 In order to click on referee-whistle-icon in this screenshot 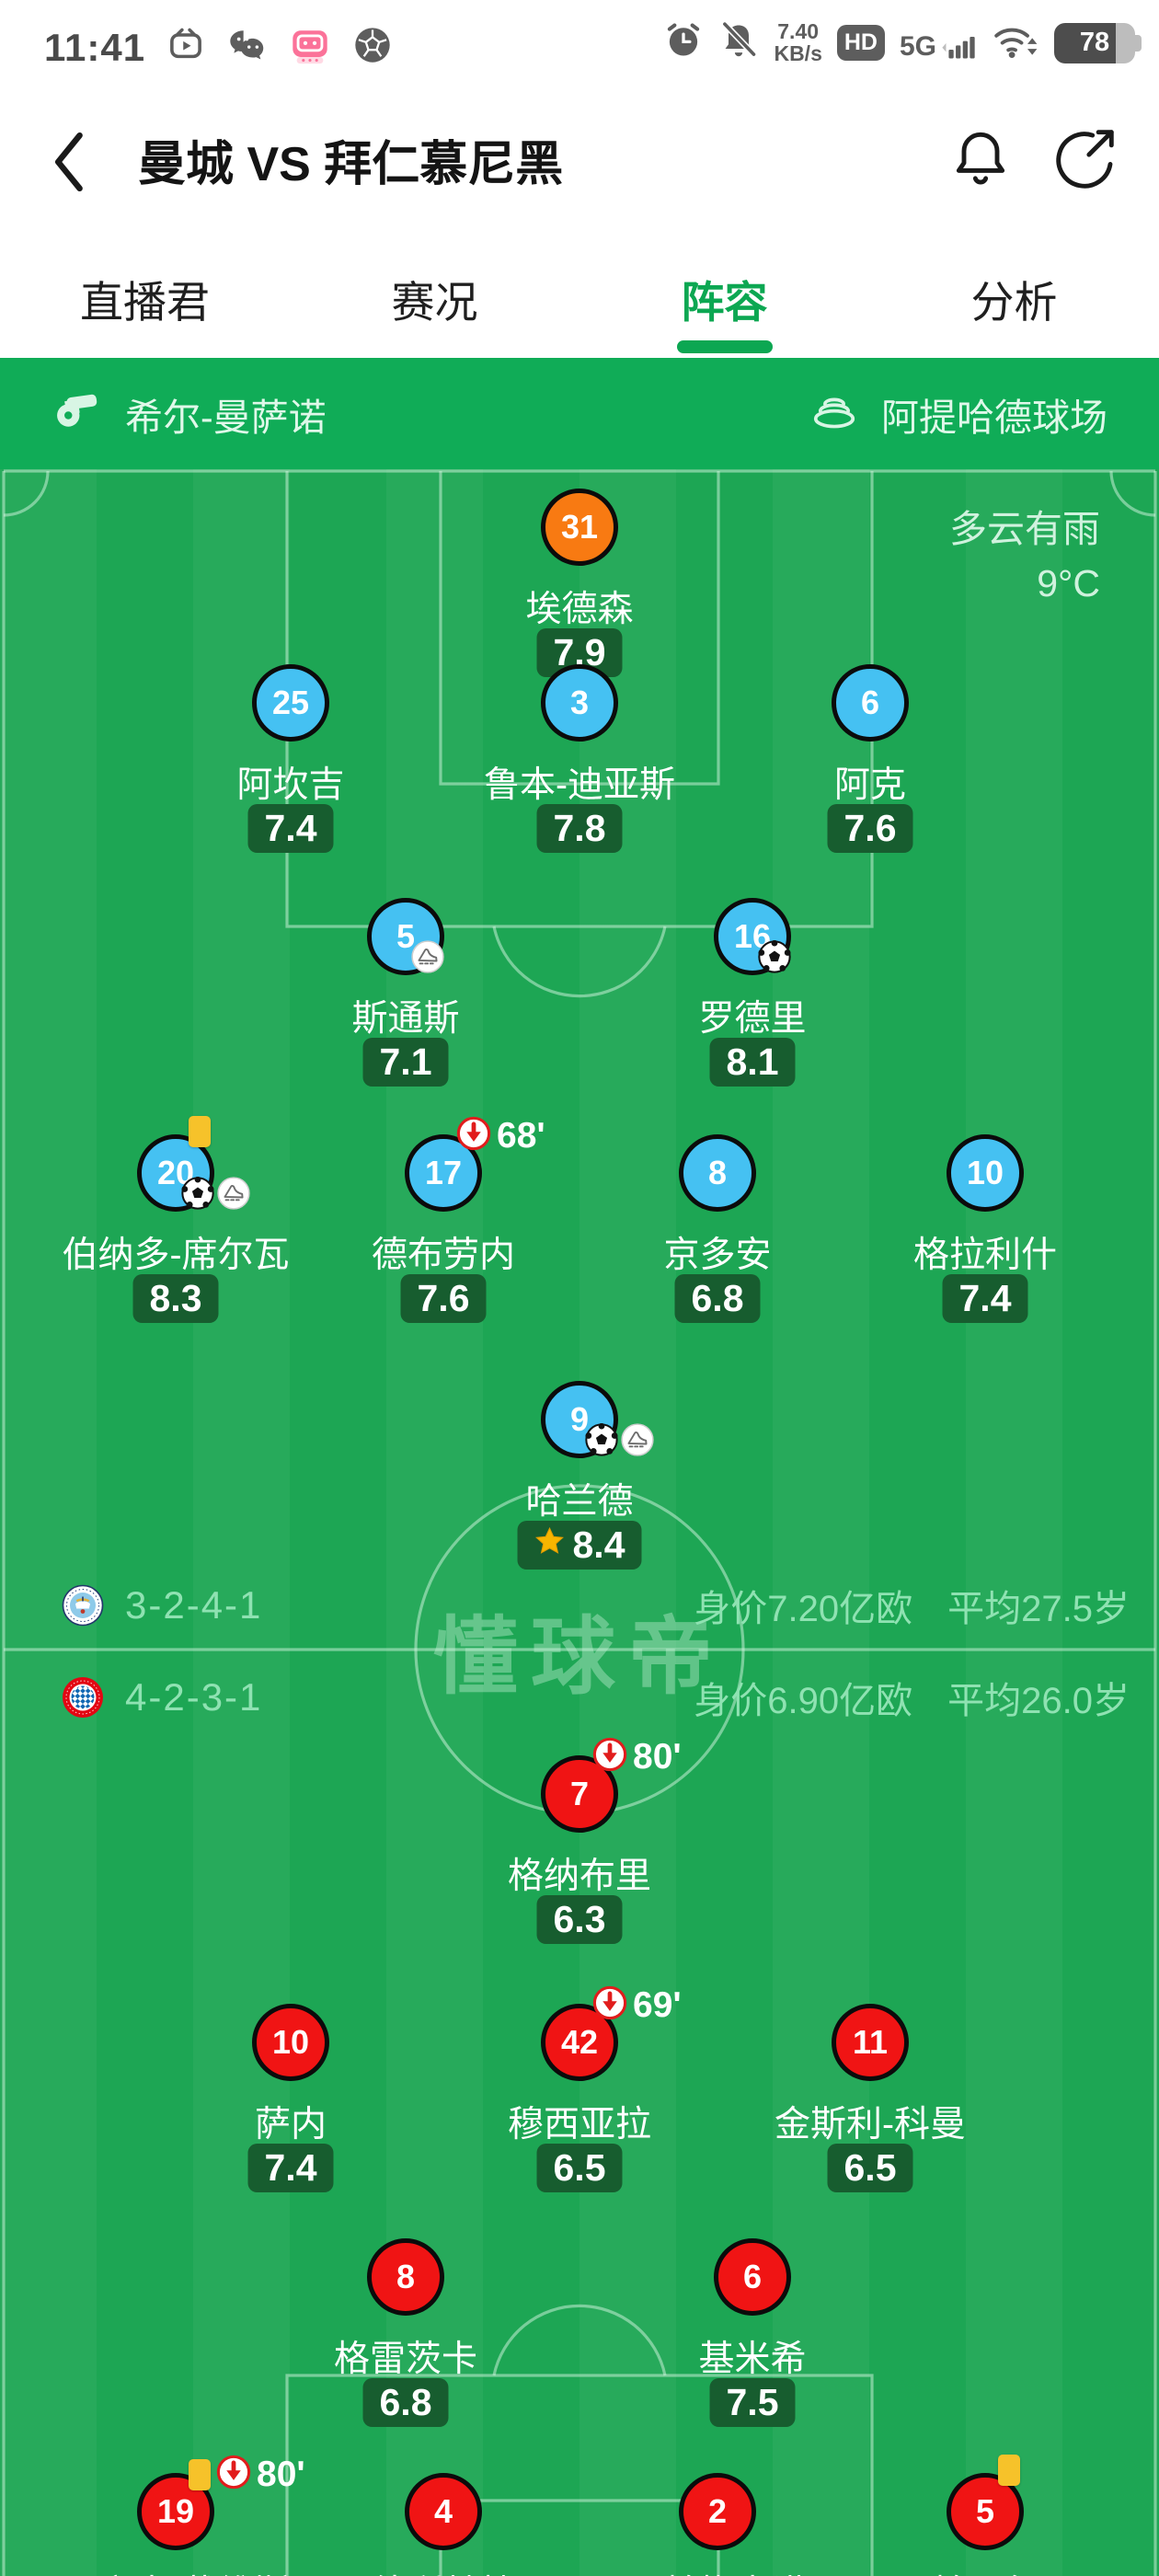, I will do `click(77, 414)`.